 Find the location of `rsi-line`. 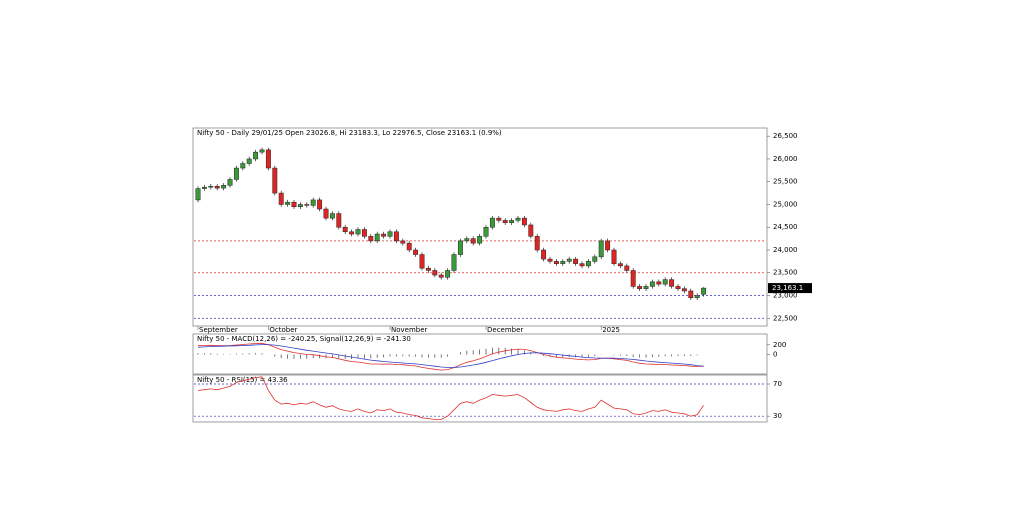

rsi-line is located at coordinates (450, 398).